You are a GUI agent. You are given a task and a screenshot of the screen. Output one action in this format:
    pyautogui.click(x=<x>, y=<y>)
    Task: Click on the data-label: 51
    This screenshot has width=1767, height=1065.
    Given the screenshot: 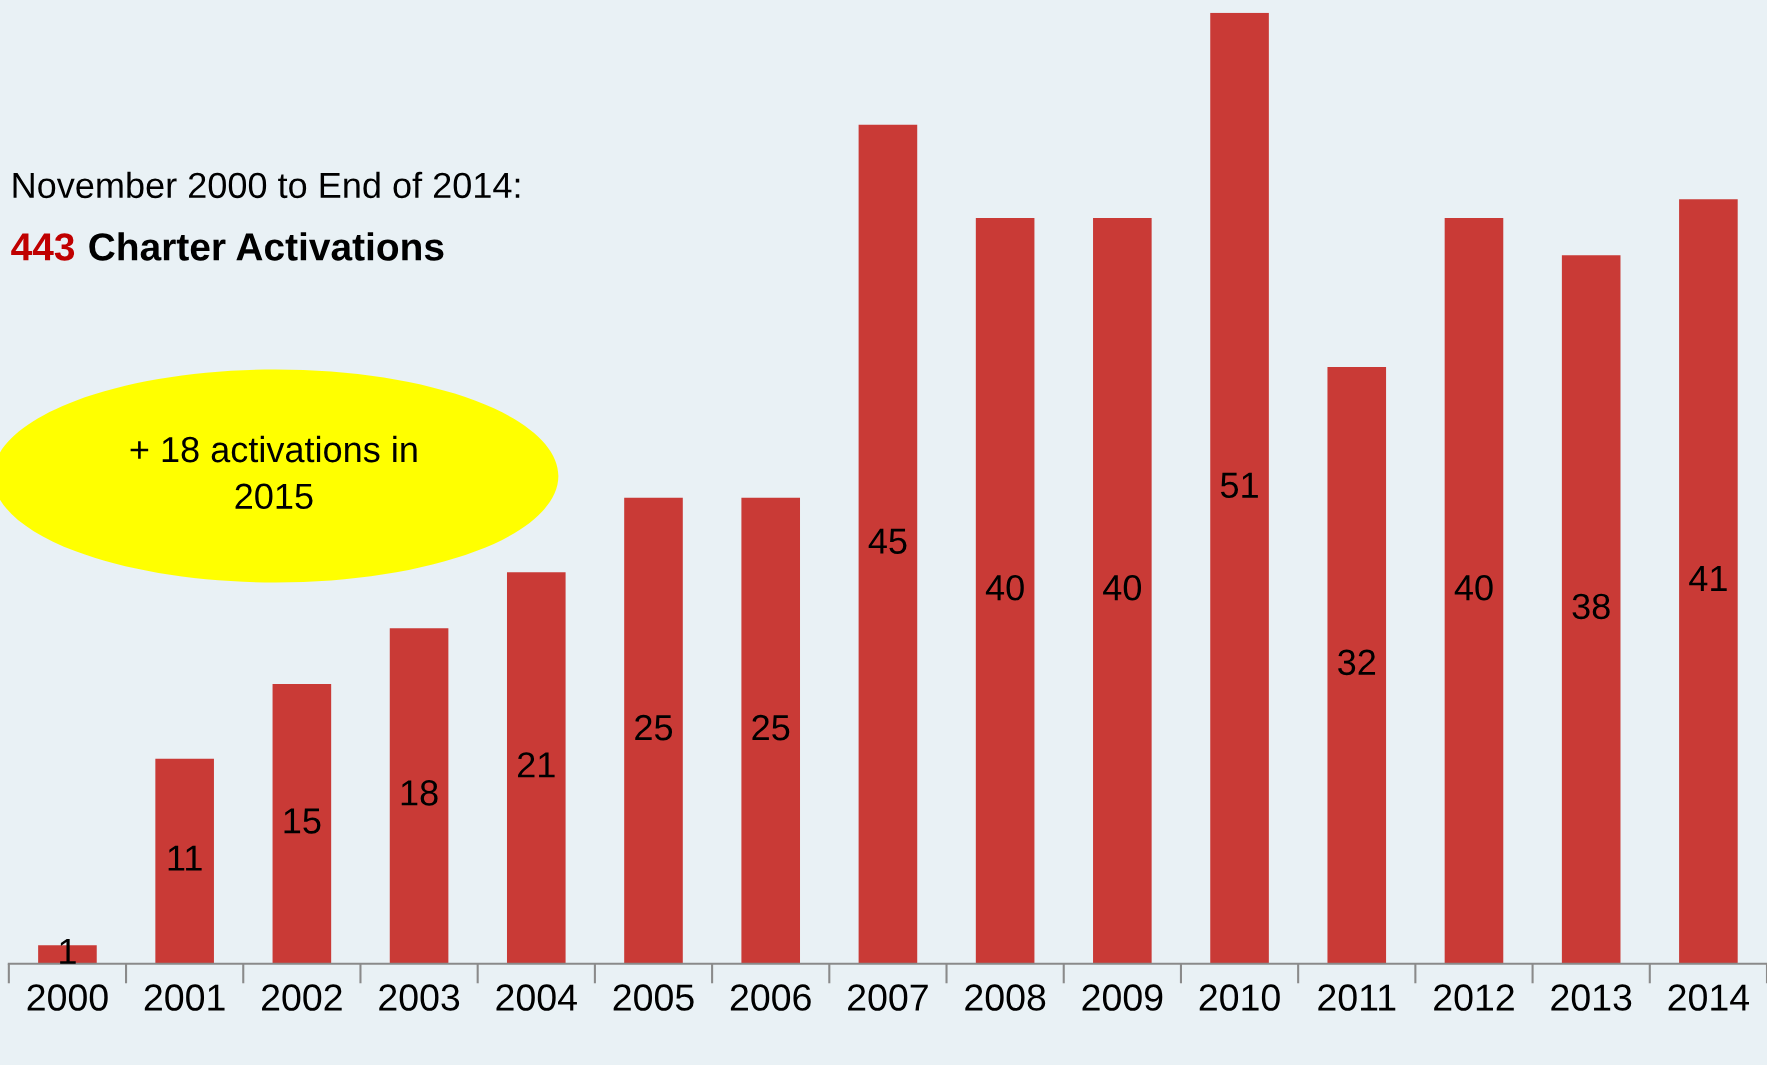 What is the action you would take?
    pyautogui.click(x=1239, y=485)
    